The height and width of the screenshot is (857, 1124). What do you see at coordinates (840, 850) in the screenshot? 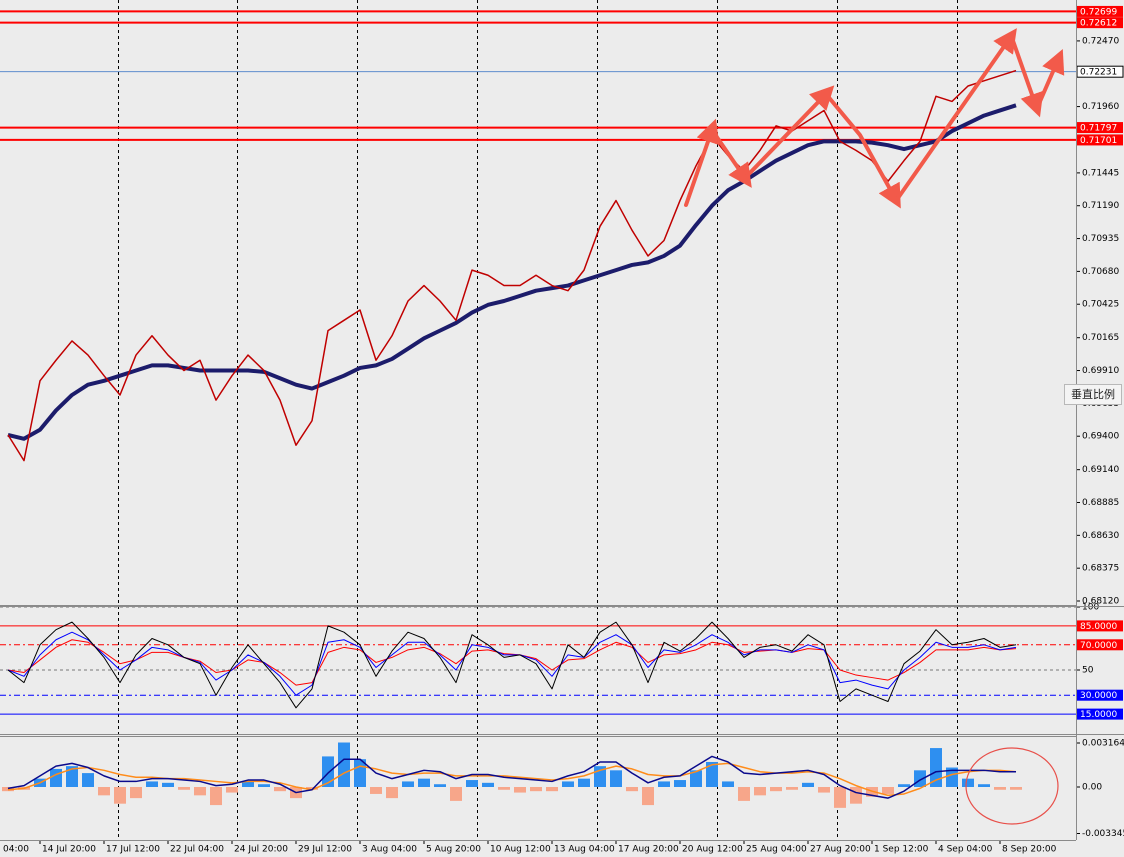
I see `x-tick-label: 27 Aug 20:00` at bounding box center [840, 850].